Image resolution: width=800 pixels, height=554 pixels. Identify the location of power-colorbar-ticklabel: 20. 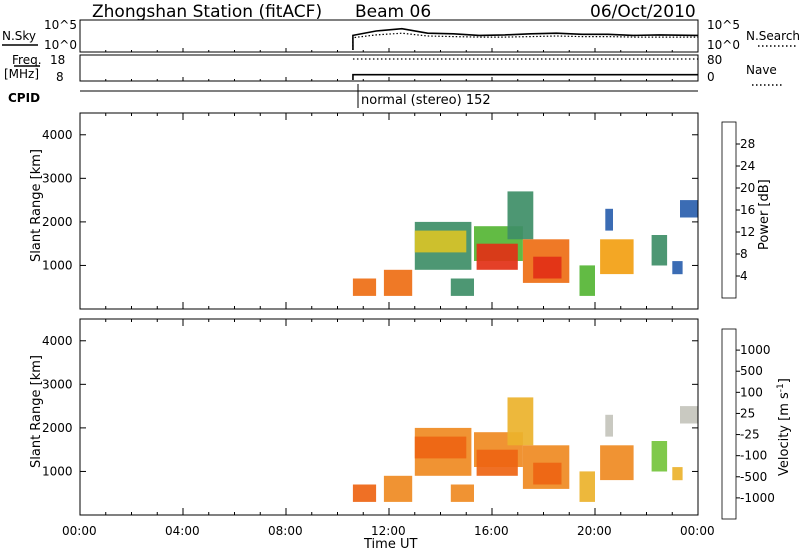
(747, 188).